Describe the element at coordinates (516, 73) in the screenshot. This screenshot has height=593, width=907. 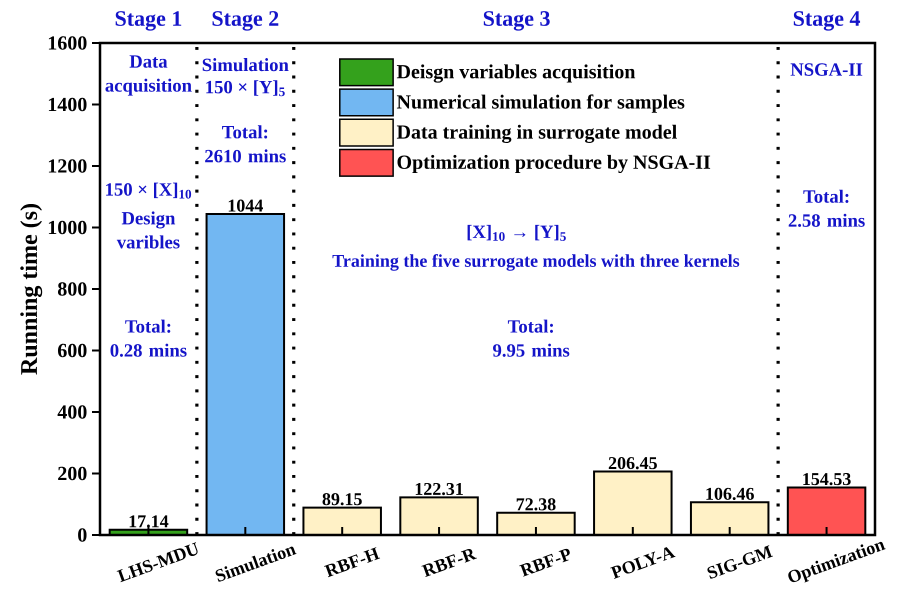
I see `legend-label: Deisgn variables acquisition` at that location.